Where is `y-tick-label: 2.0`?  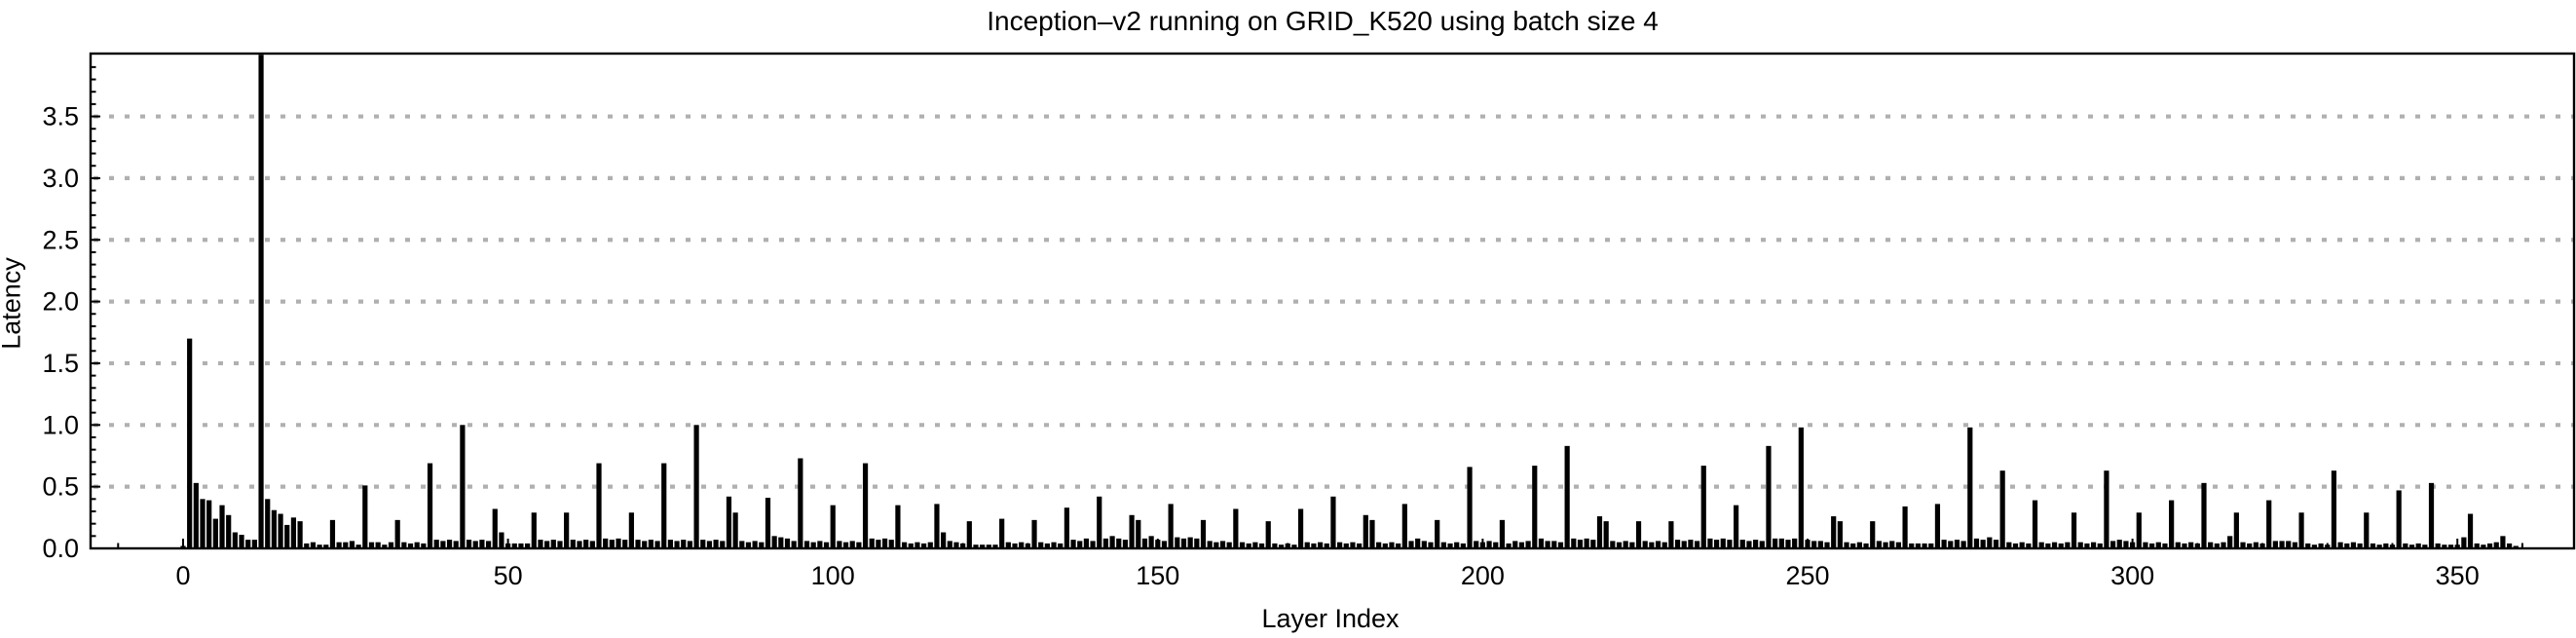 y-tick-label: 2.0 is located at coordinates (60, 302).